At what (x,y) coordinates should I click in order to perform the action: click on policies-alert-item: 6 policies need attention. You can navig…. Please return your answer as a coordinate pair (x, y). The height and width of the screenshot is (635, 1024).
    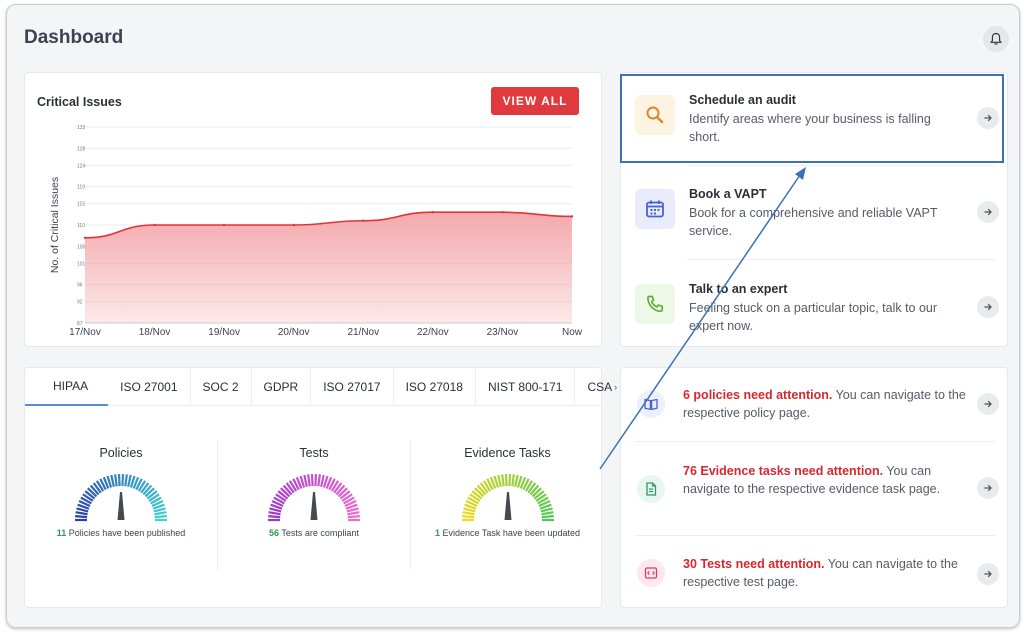
    Looking at the image, I should click on (815, 404).